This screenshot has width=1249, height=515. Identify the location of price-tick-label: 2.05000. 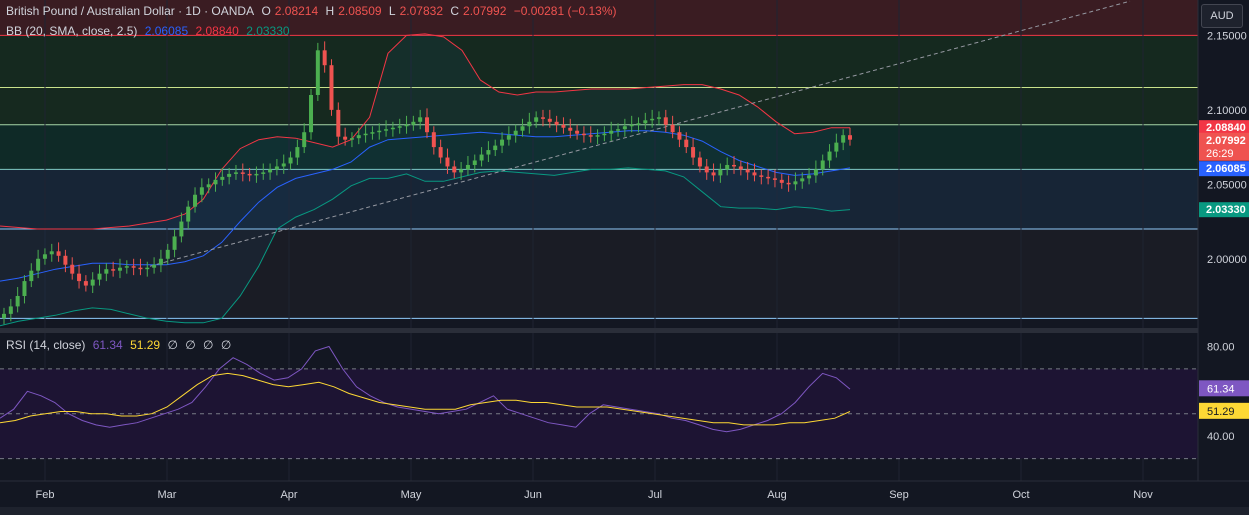
(1227, 185).